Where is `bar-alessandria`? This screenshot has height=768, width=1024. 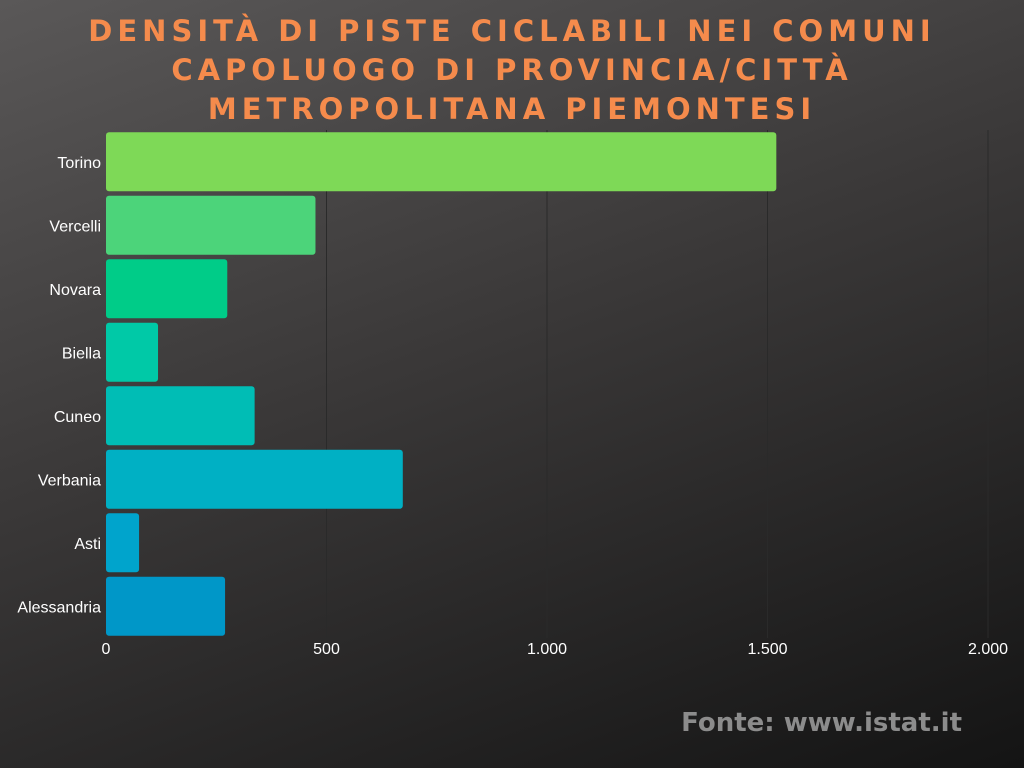
bar-alessandria is located at coordinates (166, 606).